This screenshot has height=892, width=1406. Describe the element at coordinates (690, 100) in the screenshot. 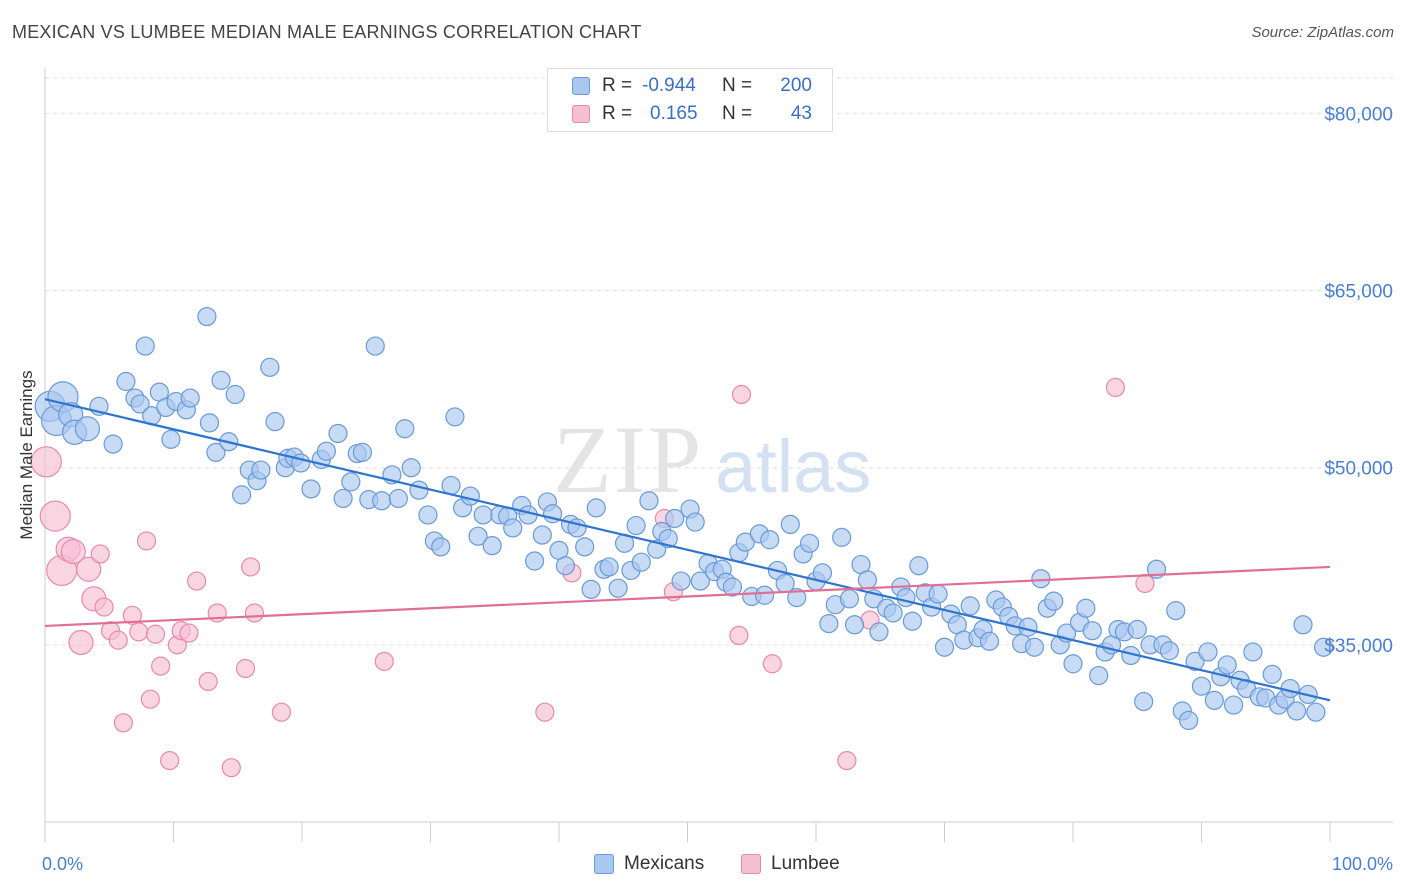

I see `correlation-legend: R = -0.944 N = 200 R = 0.165 N = 43` at that location.